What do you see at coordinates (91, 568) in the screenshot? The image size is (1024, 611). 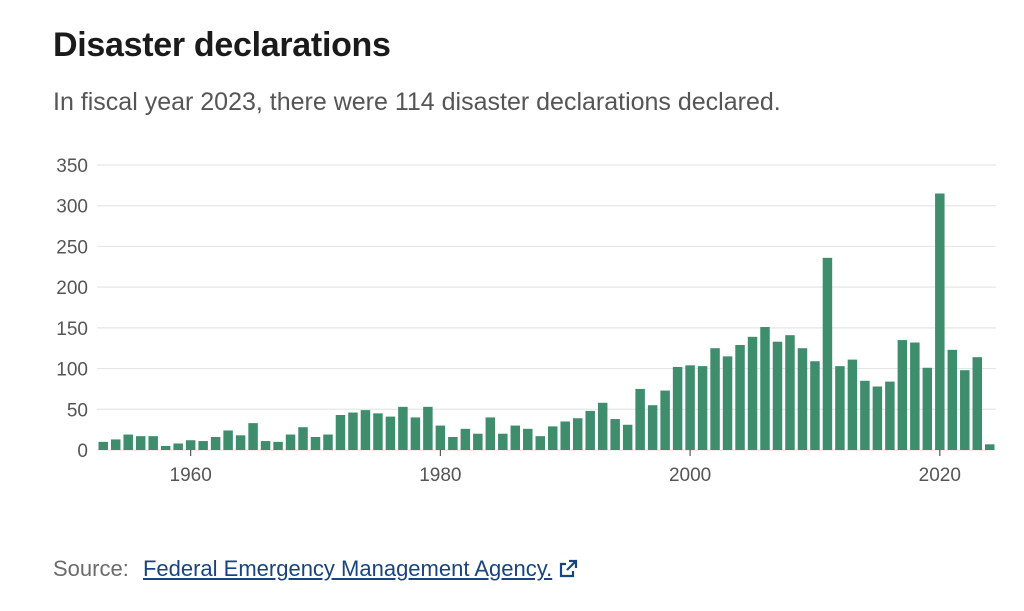 I see `source-label: Source:` at bounding box center [91, 568].